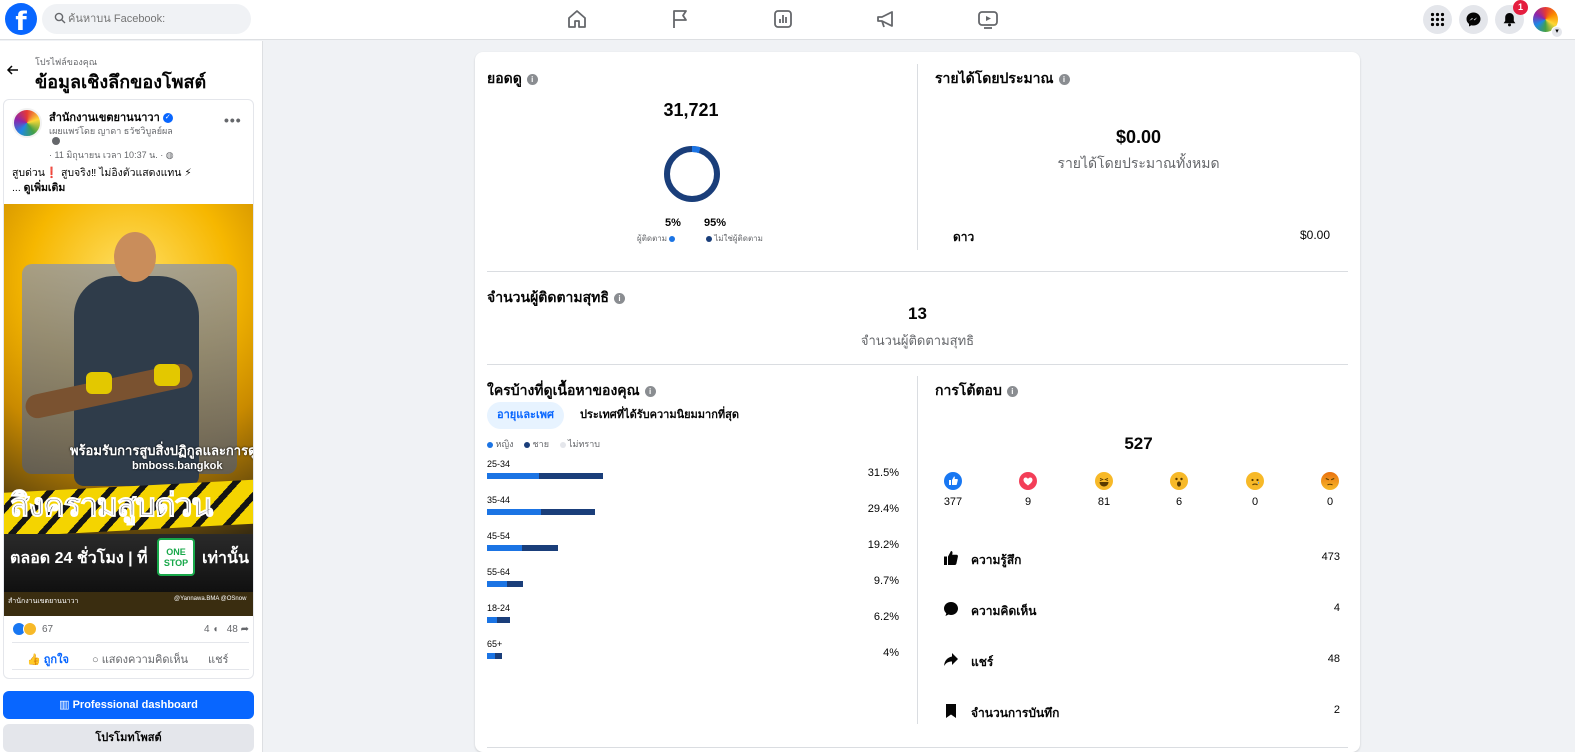  I want to click on reaction-haha: 81, so click(1104, 490).